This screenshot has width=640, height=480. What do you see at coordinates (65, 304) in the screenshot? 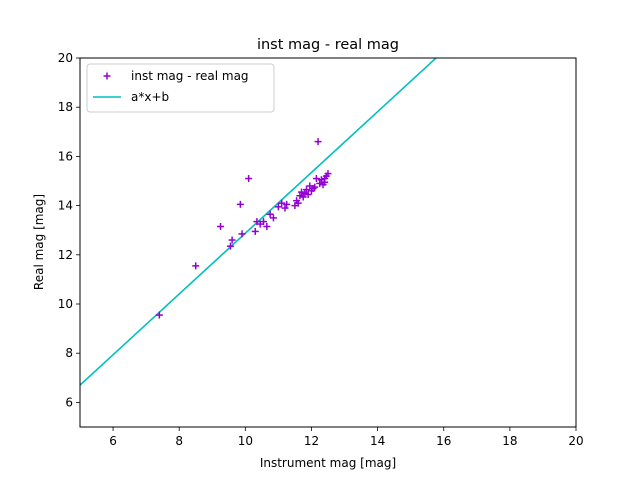
I see `y-tick-label: 10` at bounding box center [65, 304].